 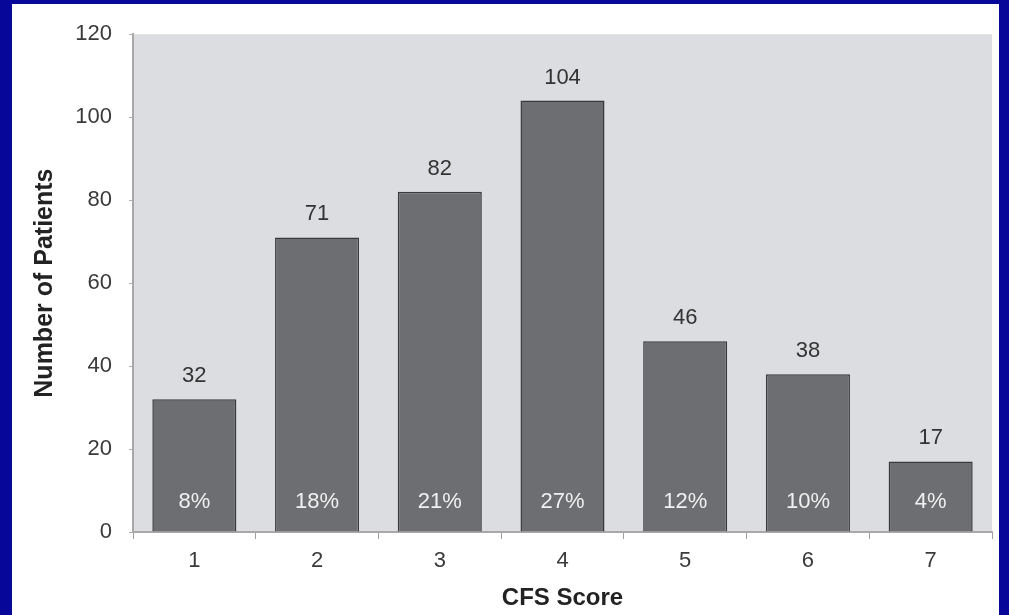 I want to click on data-label: 17, so click(x=930, y=437).